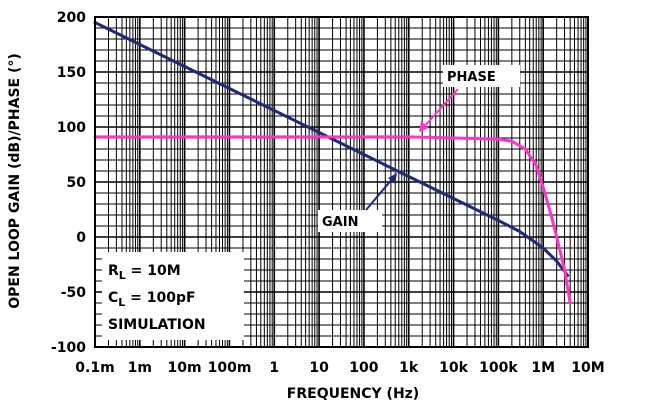 Image resolution: width=645 pixels, height=407 pixels. Describe the element at coordinates (144, 272) in the screenshot. I see `load-resistance-label: RL = 10M` at that location.